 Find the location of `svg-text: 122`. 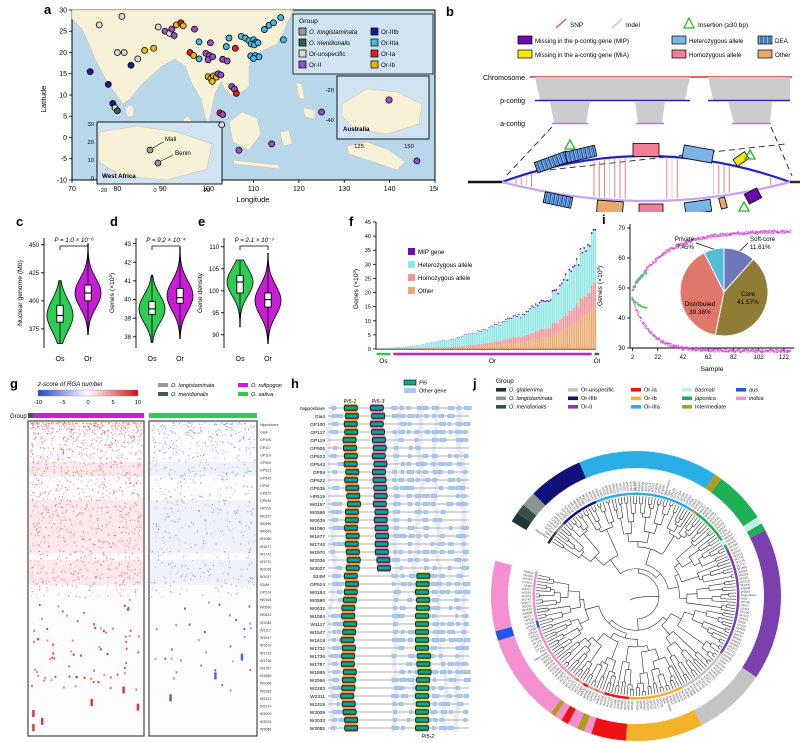

svg-text: 122 is located at coordinates (784, 358).